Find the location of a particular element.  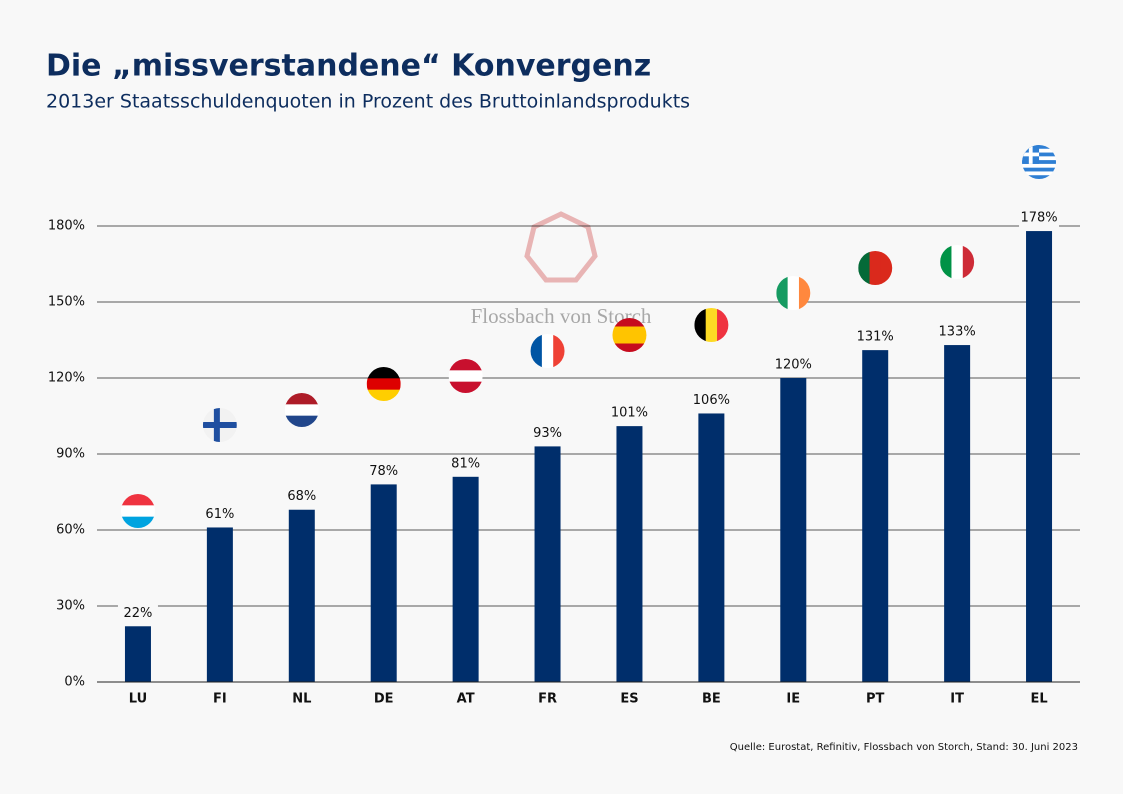

x-tick-label: FR is located at coordinates (547, 699).